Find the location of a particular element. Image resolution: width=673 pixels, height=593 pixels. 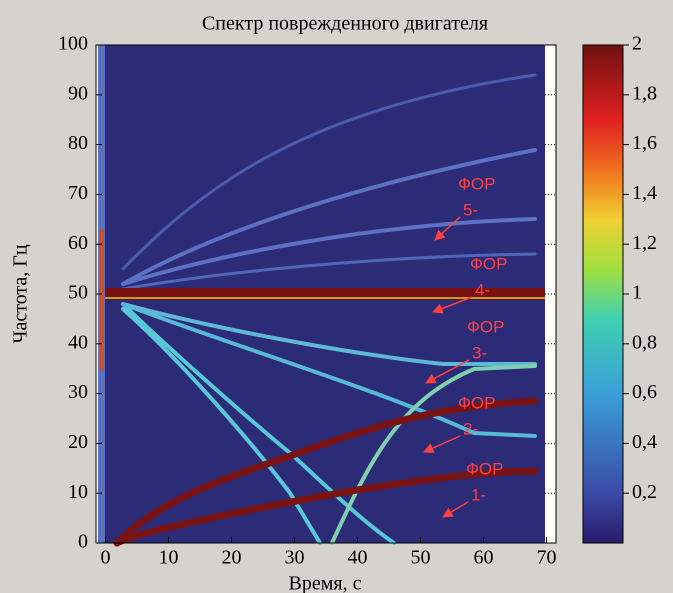

x-tick-label: 20 is located at coordinates (231, 558).